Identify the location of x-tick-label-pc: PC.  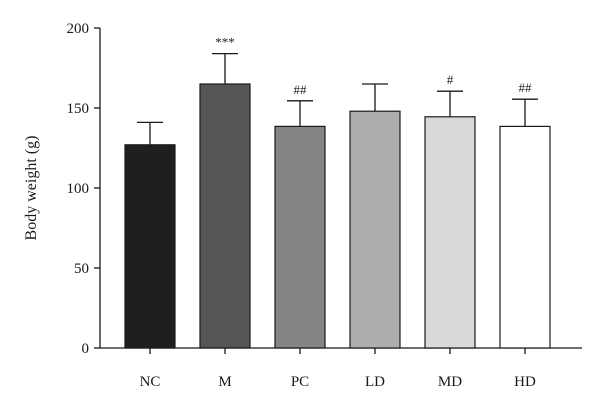
(300, 382).